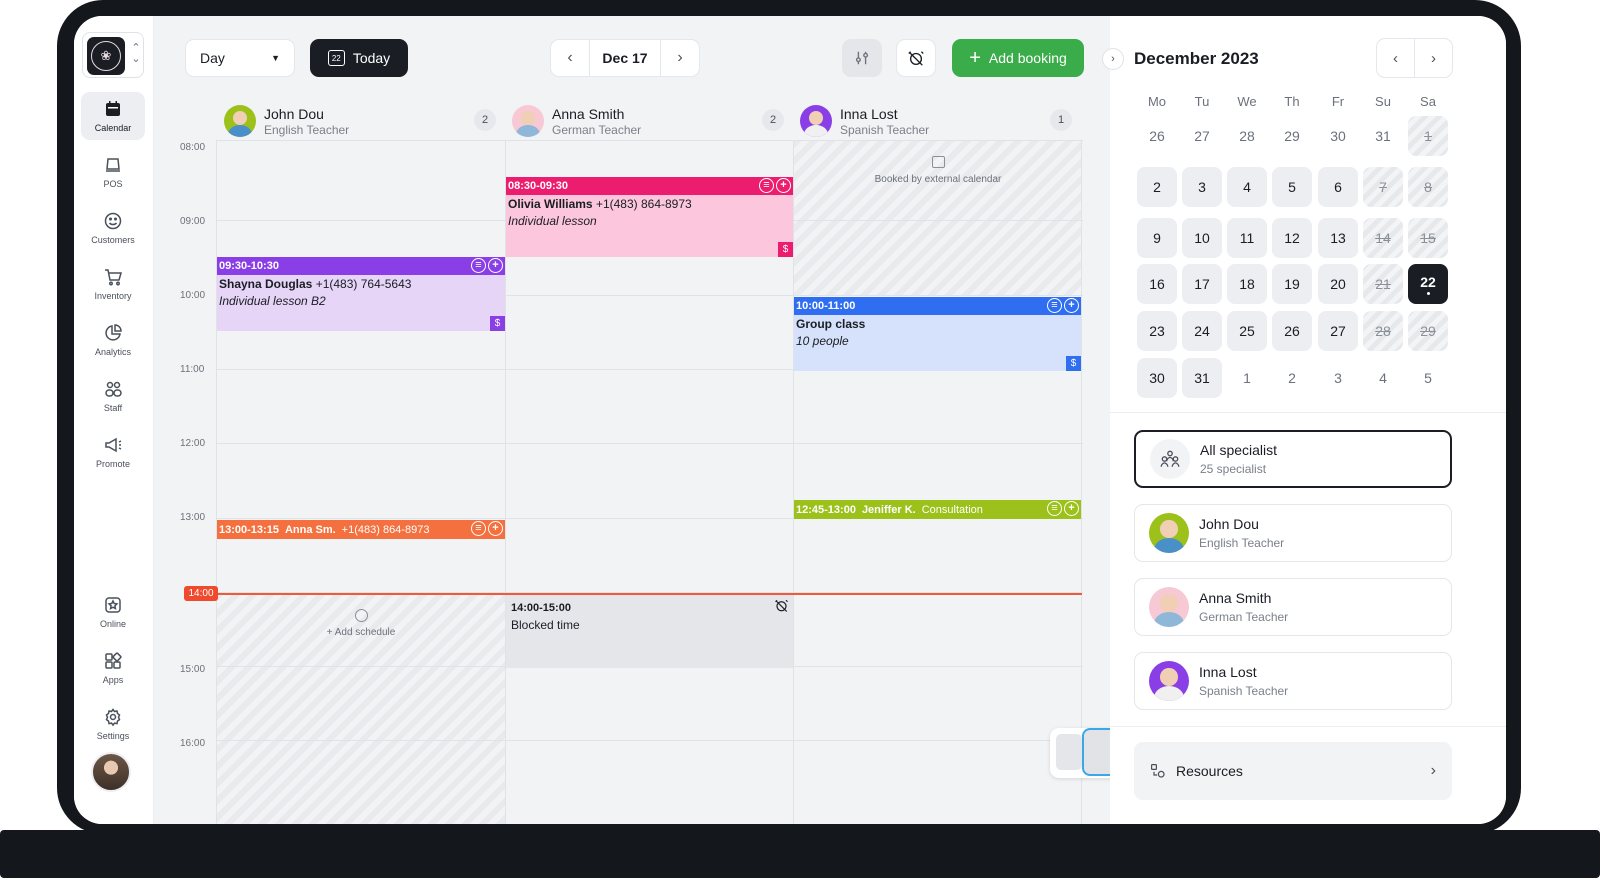  I want to click on staff-column-header: Inna Lost Spanish Teacher 1, so click(936, 121).